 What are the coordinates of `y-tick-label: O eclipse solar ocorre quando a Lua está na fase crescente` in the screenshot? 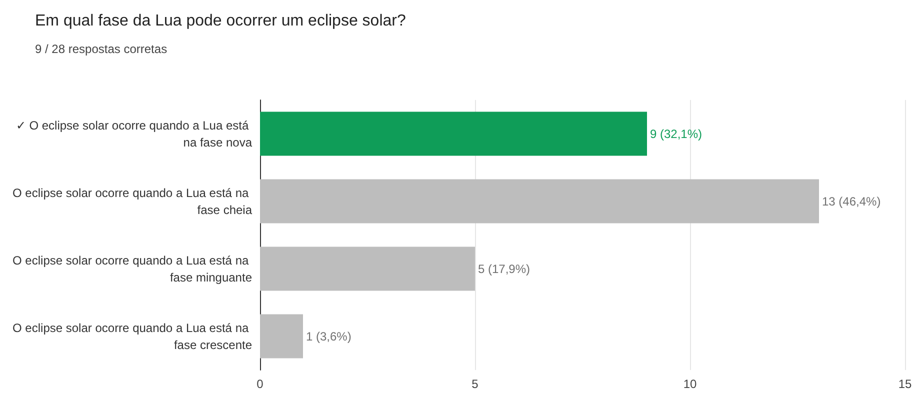 It's located at (132, 336).